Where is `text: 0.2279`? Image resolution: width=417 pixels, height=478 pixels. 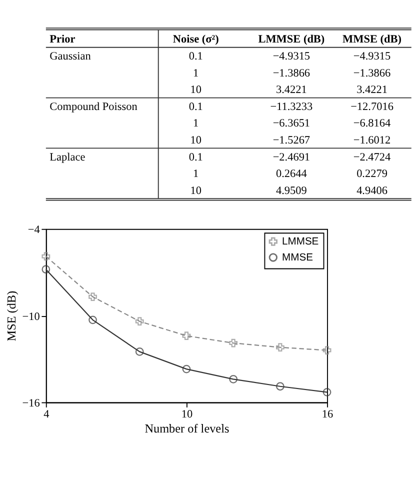
text: 0.2279 is located at coordinates (372, 174).